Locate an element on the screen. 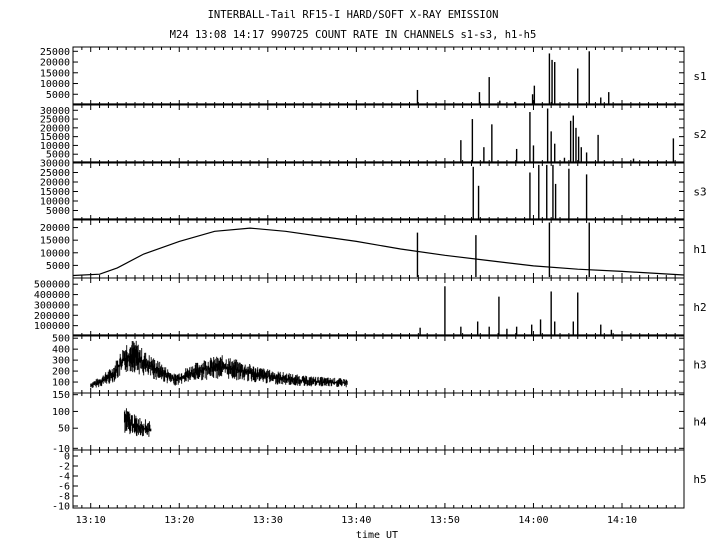 This screenshot has width=720, height=550. y-tick-label: -6 is located at coordinates (64, 487).